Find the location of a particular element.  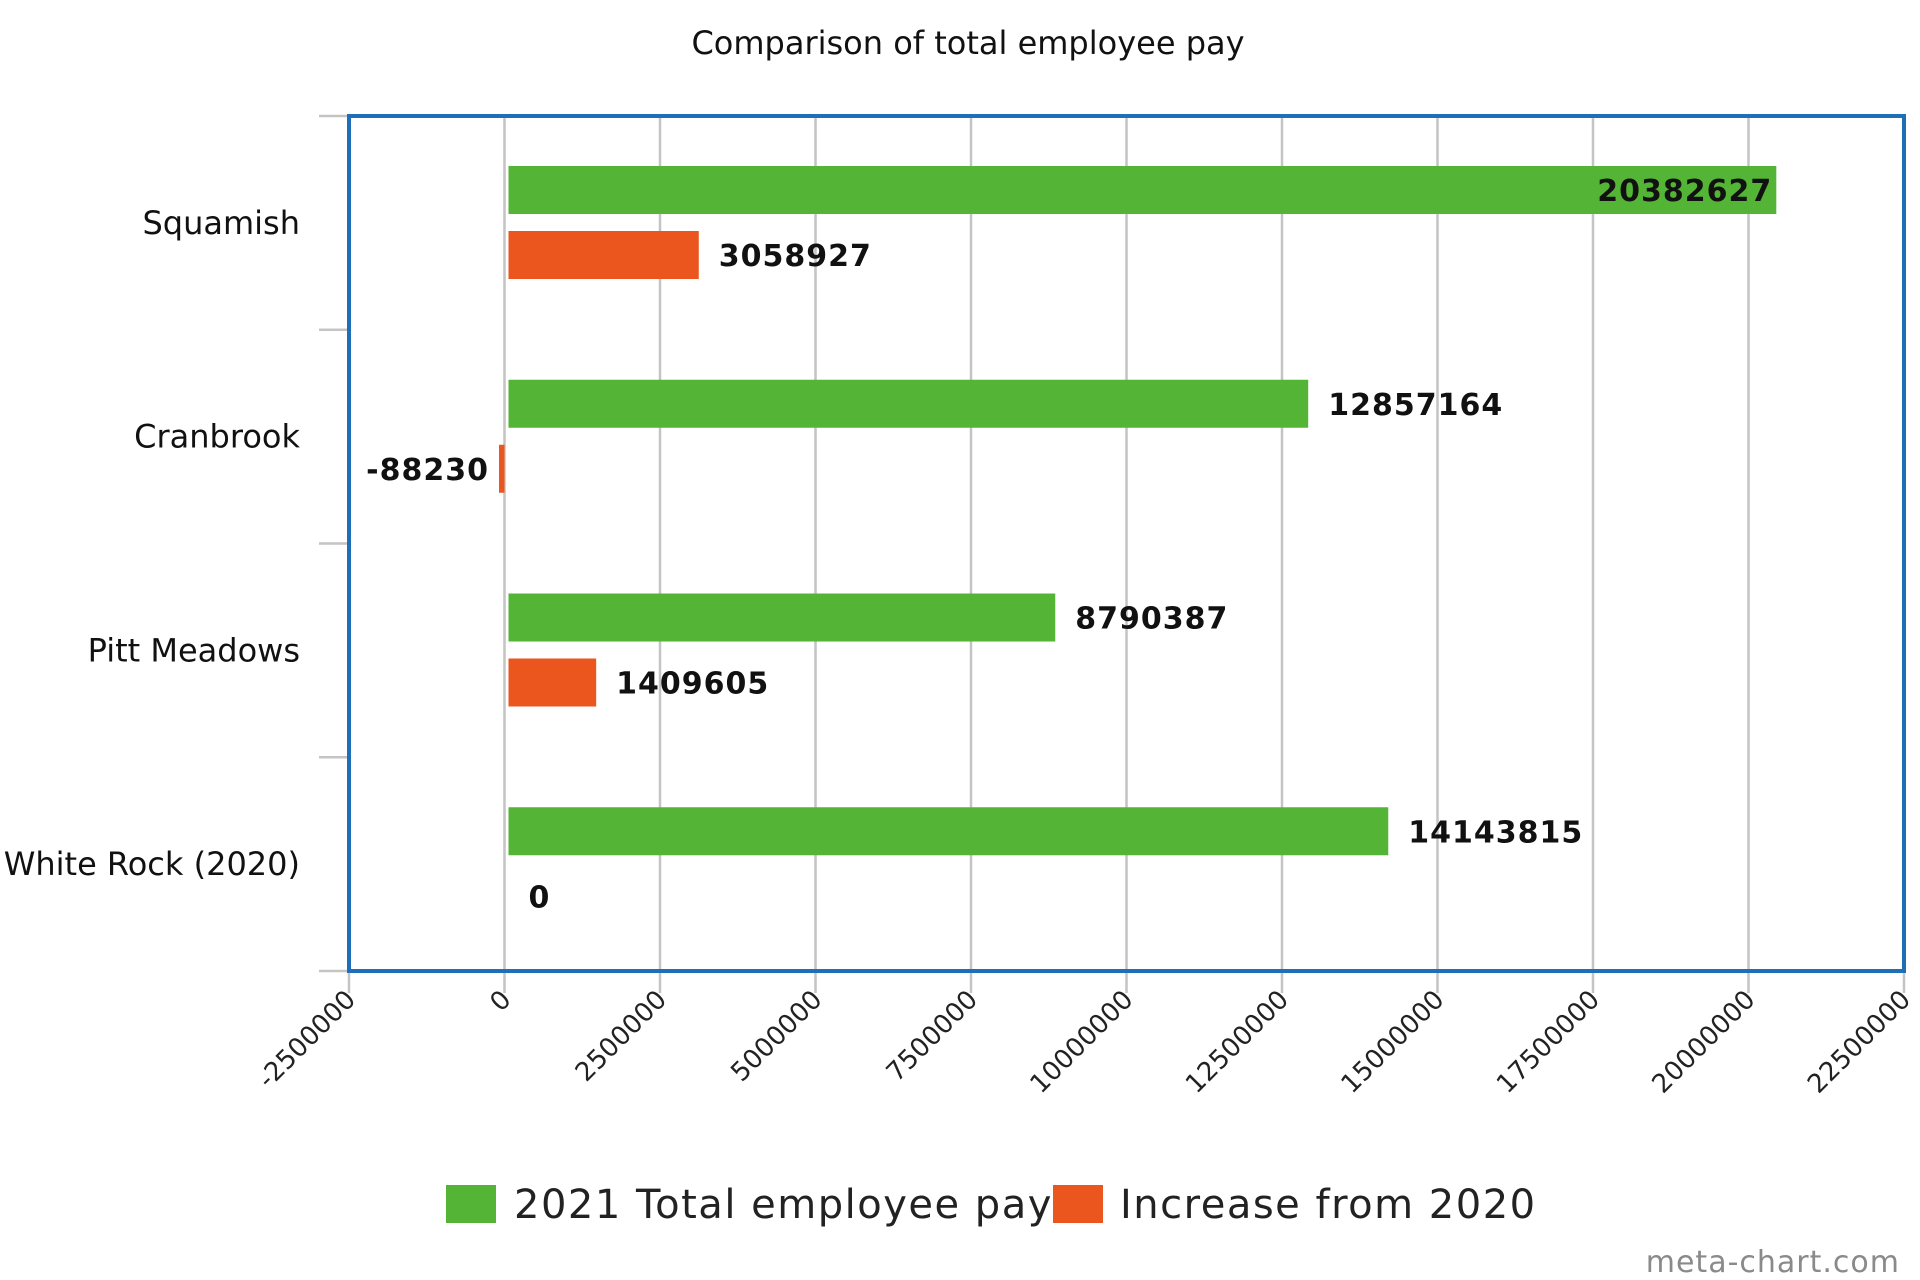

x-tick-label: 17500000 is located at coordinates (1548, 1042).